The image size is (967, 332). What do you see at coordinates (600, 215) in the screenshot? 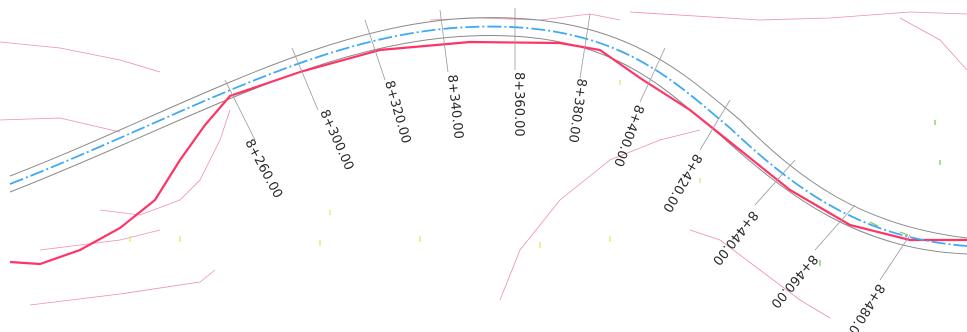
I see `pink-line-curve` at bounding box center [600, 215].